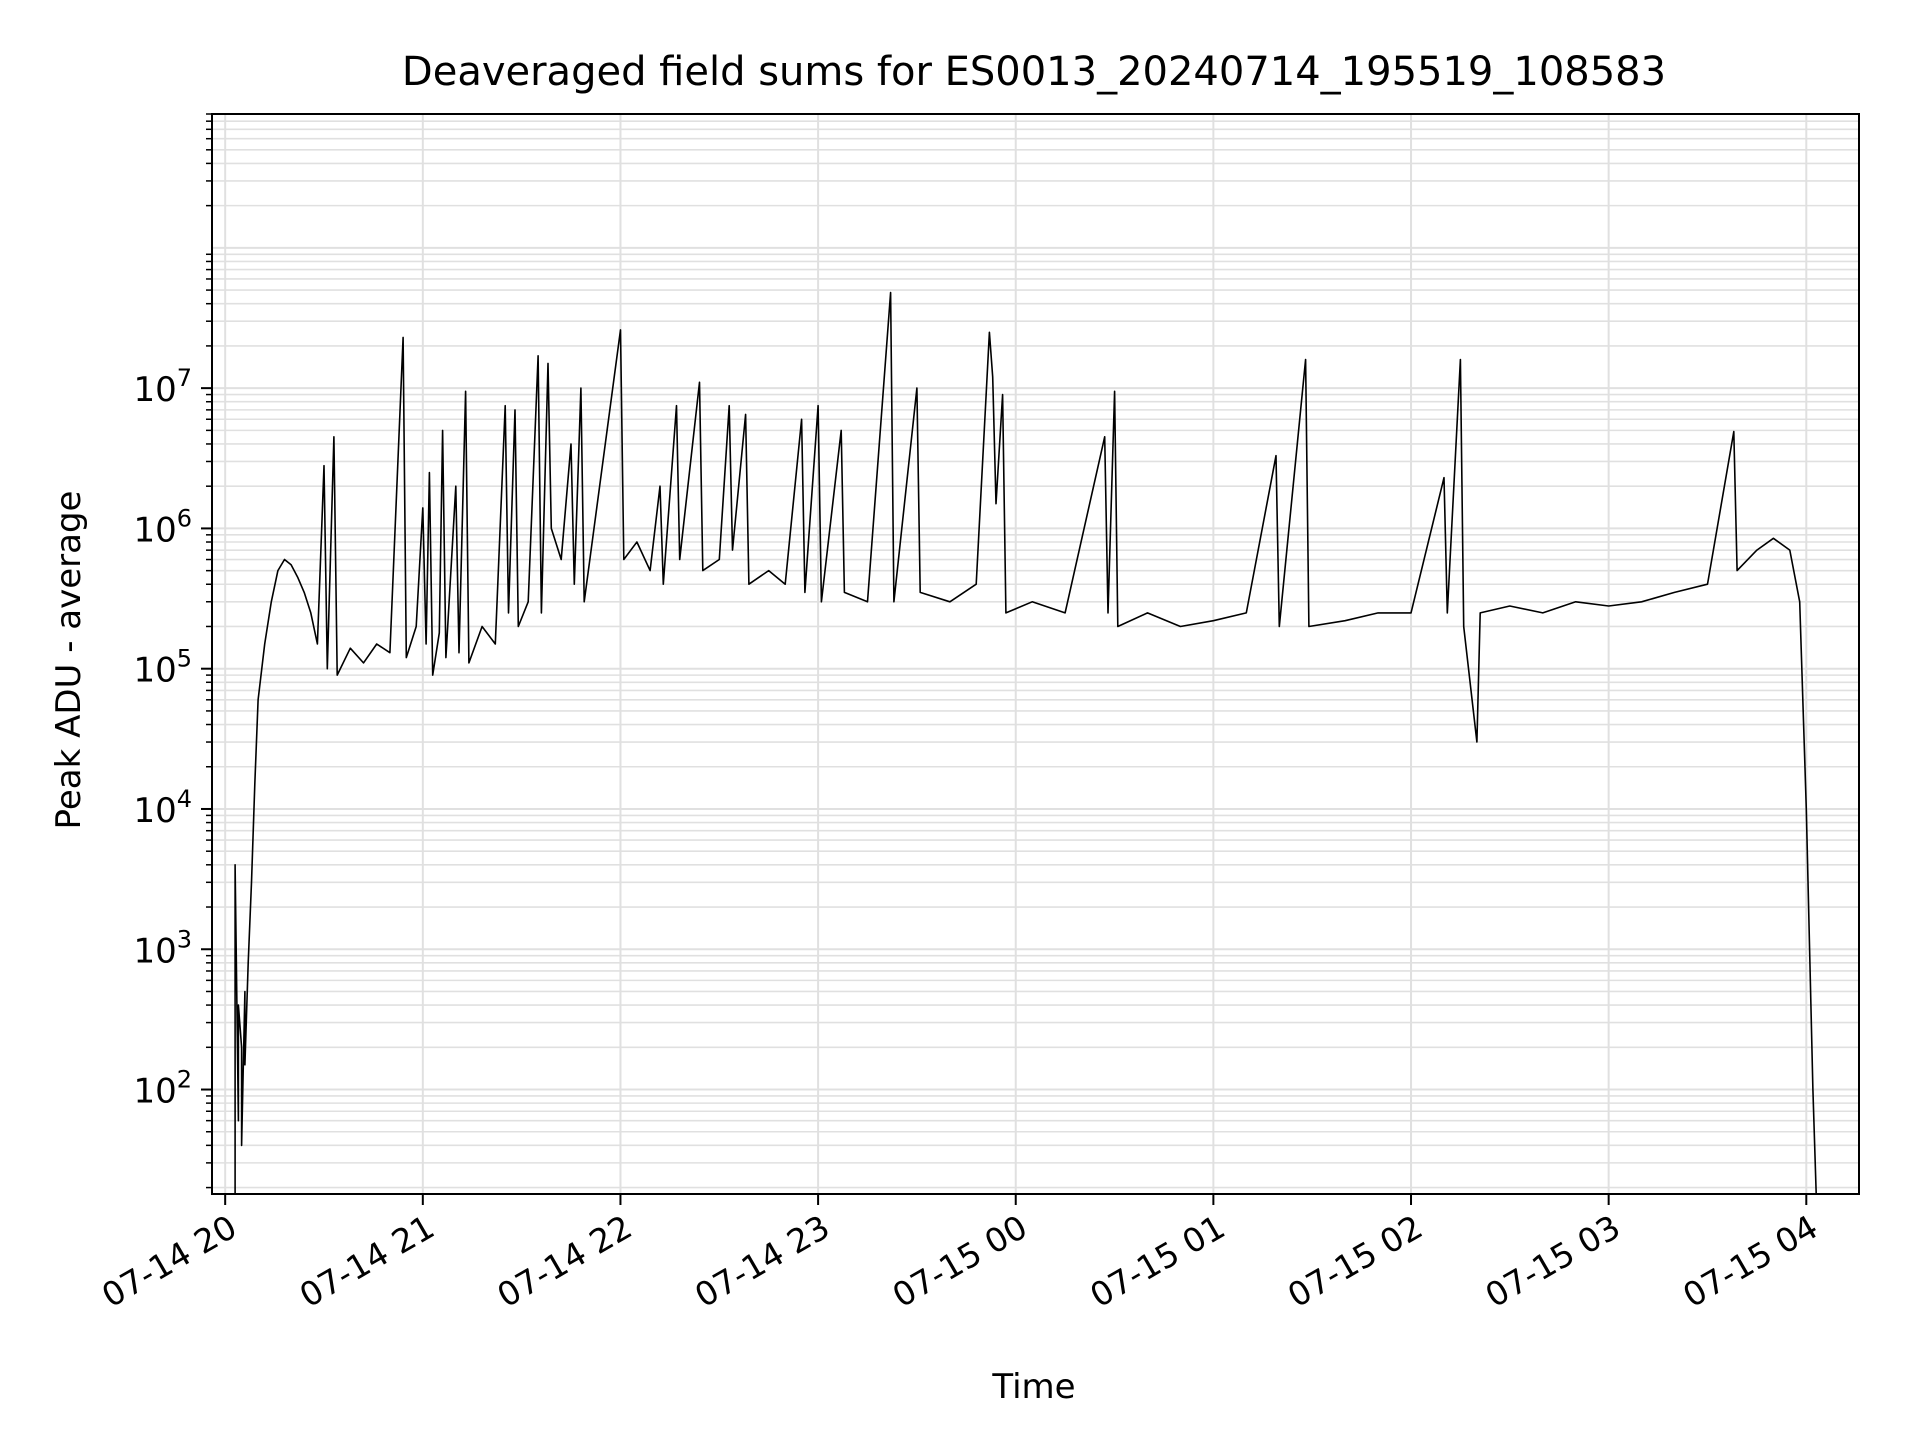 The width and height of the screenshot is (1920, 1440). What do you see at coordinates (162, 527) in the screenshot?
I see `y-tick-label: 10⁶` at bounding box center [162, 527].